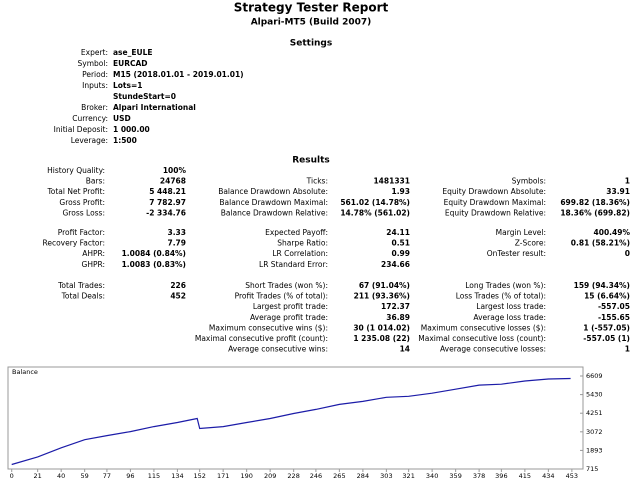  I want to click on result-label: Total Trades:, so click(81, 285).